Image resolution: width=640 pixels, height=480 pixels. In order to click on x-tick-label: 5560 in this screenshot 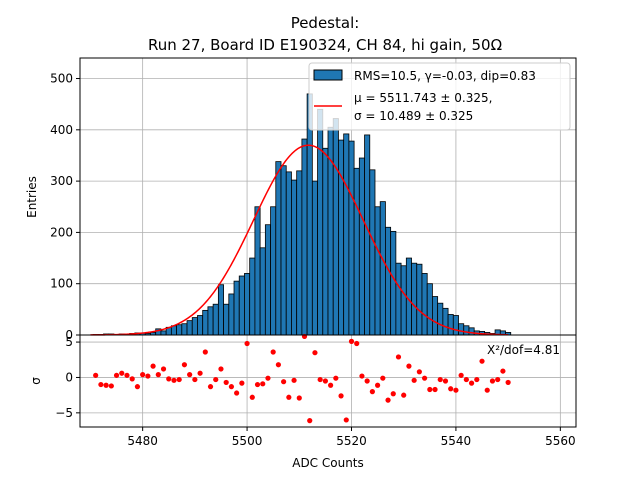, I will do `click(560, 441)`.